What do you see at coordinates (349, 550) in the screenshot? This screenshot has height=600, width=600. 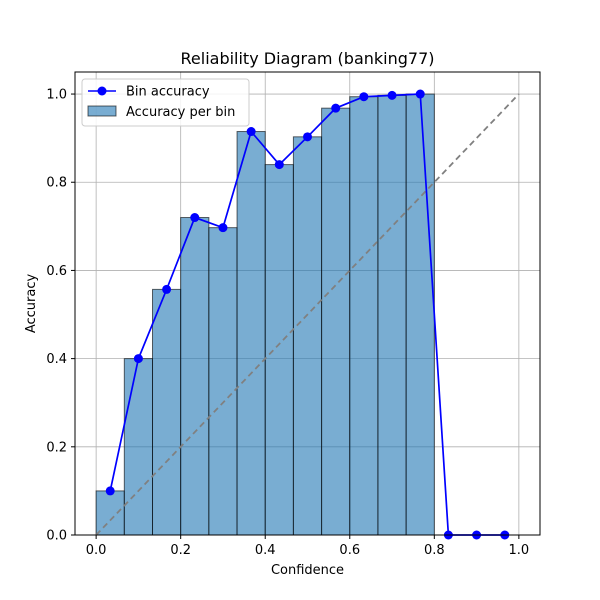 I see `x-tick-label-3: 0.6` at bounding box center [349, 550].